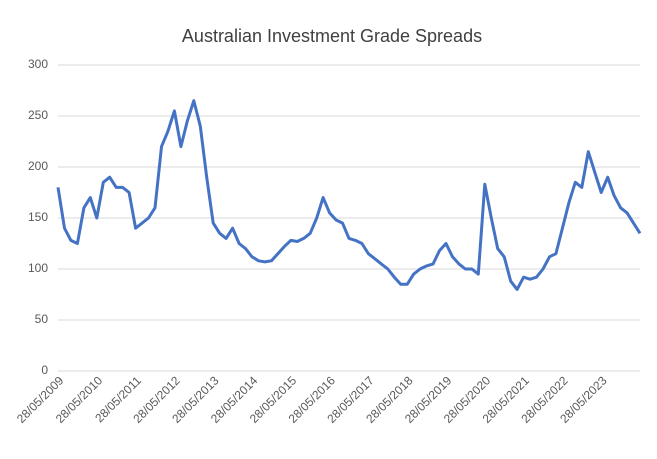 Image resolution: width=657 pixels, height=459 pixels. Describe the element at coordinates (38, 217) in the screenshot. I see `y-tick-label: 150` at that location.